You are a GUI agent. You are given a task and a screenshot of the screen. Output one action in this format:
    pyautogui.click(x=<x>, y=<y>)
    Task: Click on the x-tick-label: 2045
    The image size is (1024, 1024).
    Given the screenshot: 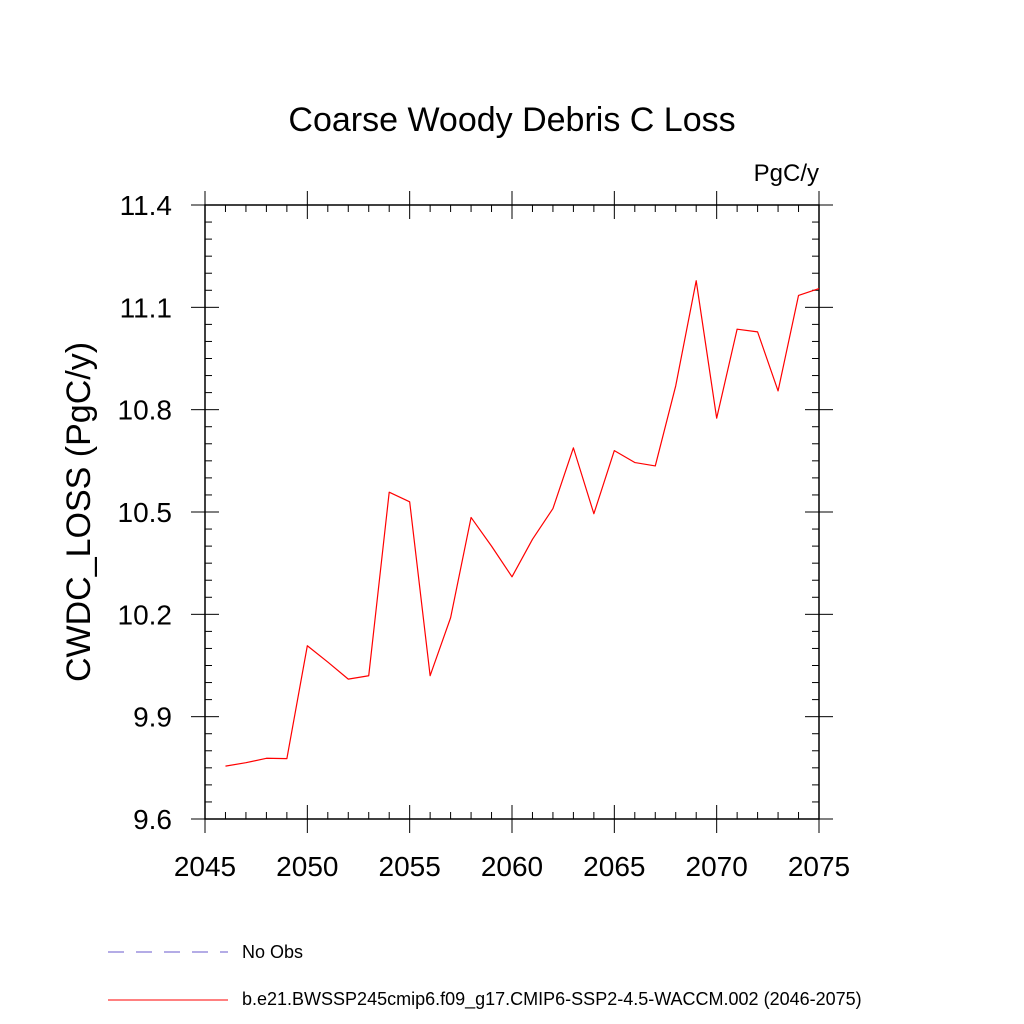 What is the action you would take?
    pyautogui.click(x=205, y=866)
    